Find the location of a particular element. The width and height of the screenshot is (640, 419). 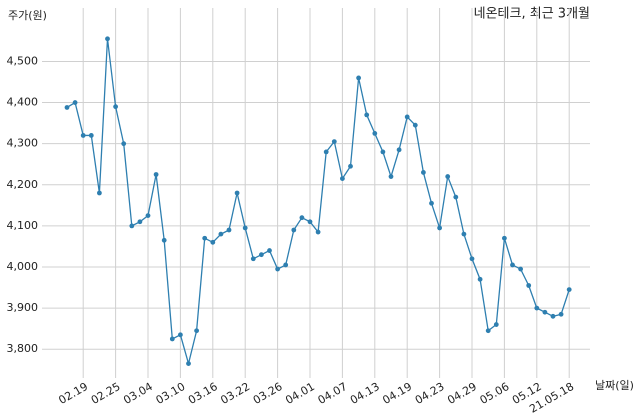

x-tick-label: 03.10 is located at coordinates (171, 393).